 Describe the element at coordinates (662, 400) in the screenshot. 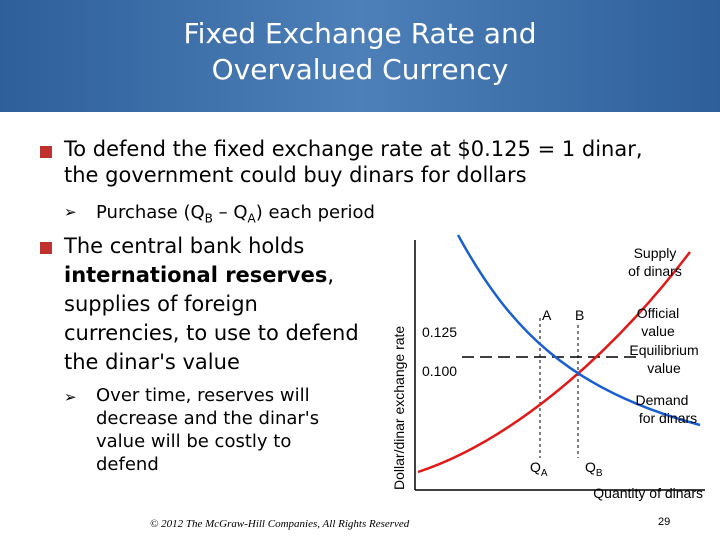

I see `demand-label: Demand` at that location.